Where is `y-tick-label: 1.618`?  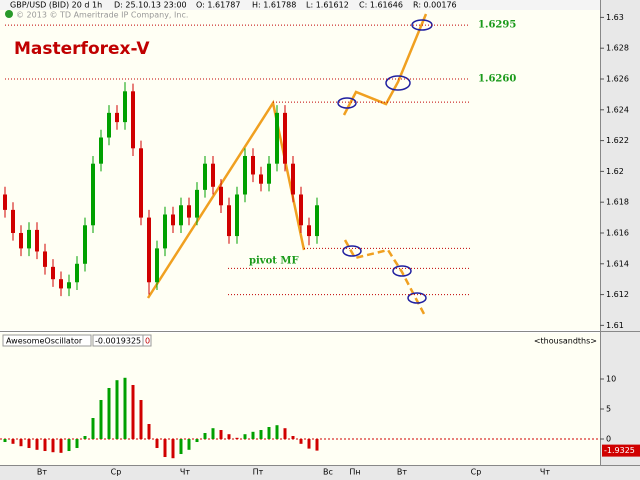
y-tick-label: 1.618 is located at coordinates (617, 202).